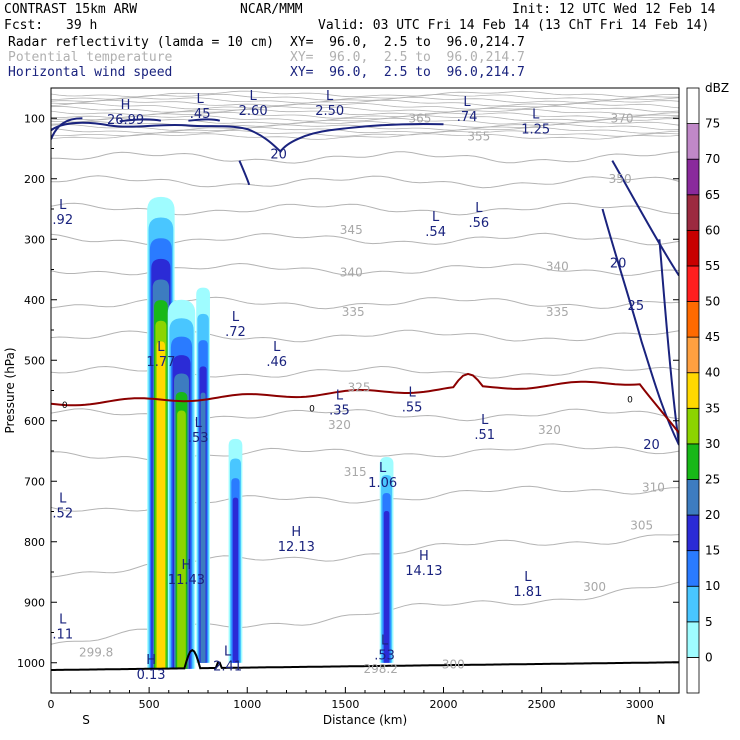 This screenshot has width=740, height=740. Describe the element at coordinates (253, 111) in the screenshot. I see `extremum-value-2: 2.60` at that location.